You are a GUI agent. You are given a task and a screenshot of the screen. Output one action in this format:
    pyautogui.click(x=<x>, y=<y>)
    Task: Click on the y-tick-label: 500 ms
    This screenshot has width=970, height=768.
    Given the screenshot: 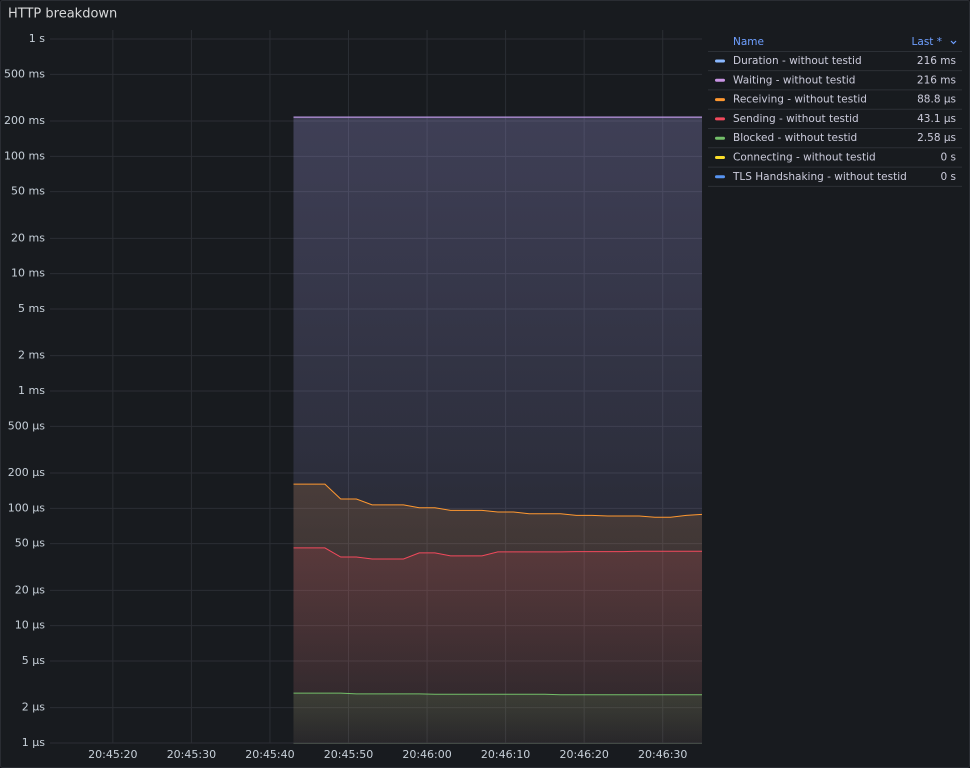 What is the action you would take?
    pyautogui.click(x=24, y=73)
    